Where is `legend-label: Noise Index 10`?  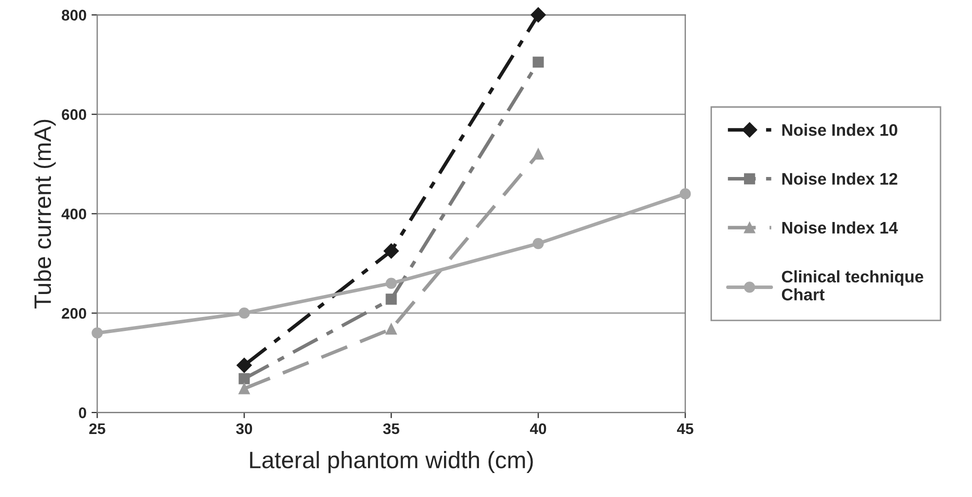 legend-label: Noise Index 10 is located at coordinates (840, 130).